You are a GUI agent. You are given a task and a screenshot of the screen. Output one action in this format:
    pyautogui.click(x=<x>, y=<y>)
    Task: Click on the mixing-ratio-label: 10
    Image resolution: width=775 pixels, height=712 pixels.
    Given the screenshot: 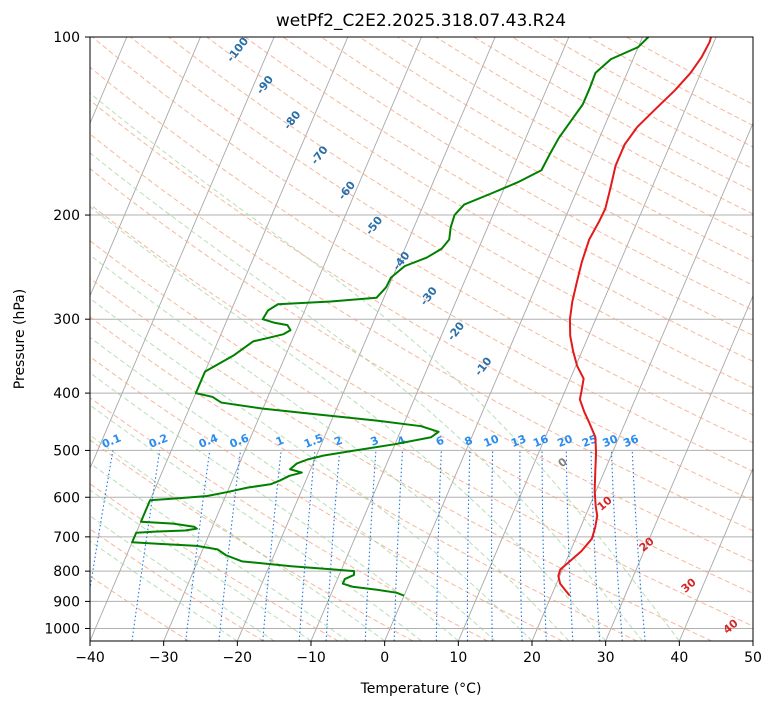 What is the action you would take?
    pyautogui.click(x=491, y=441)
    